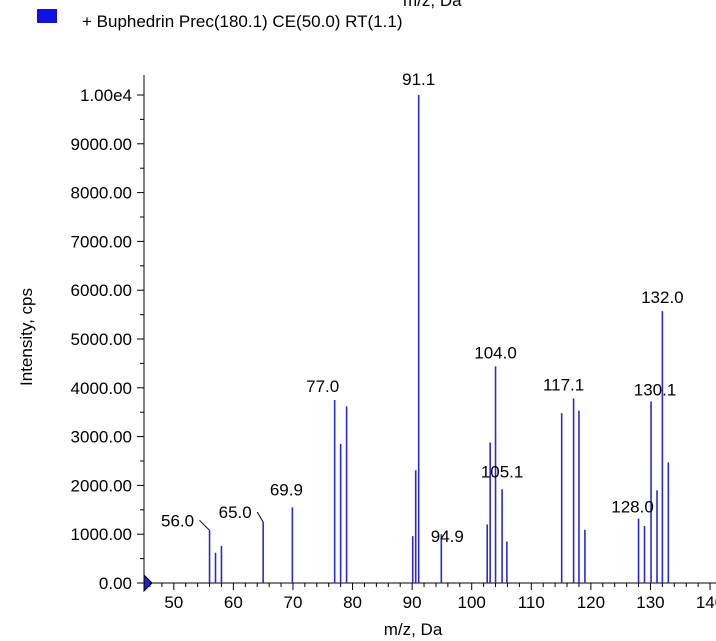 Image resolution: width=716 pixels, height=641 pixels. Describe the element at coordinates (472, 602) in the screenshot. I see `x-tick-label: 100` at that location.